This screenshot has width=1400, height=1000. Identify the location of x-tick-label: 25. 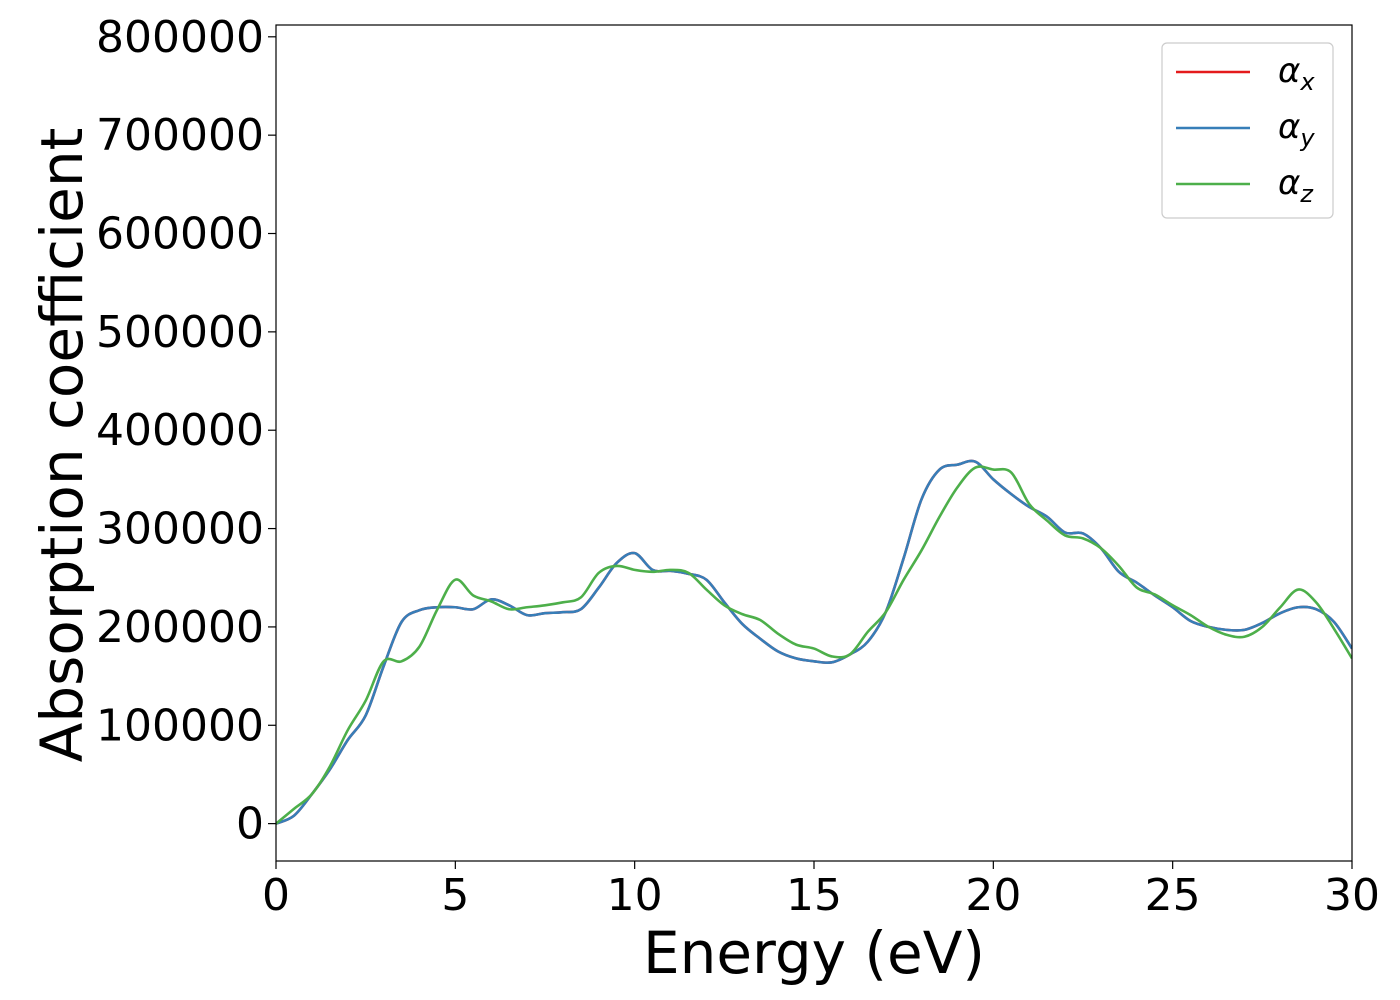
(1173, 895).